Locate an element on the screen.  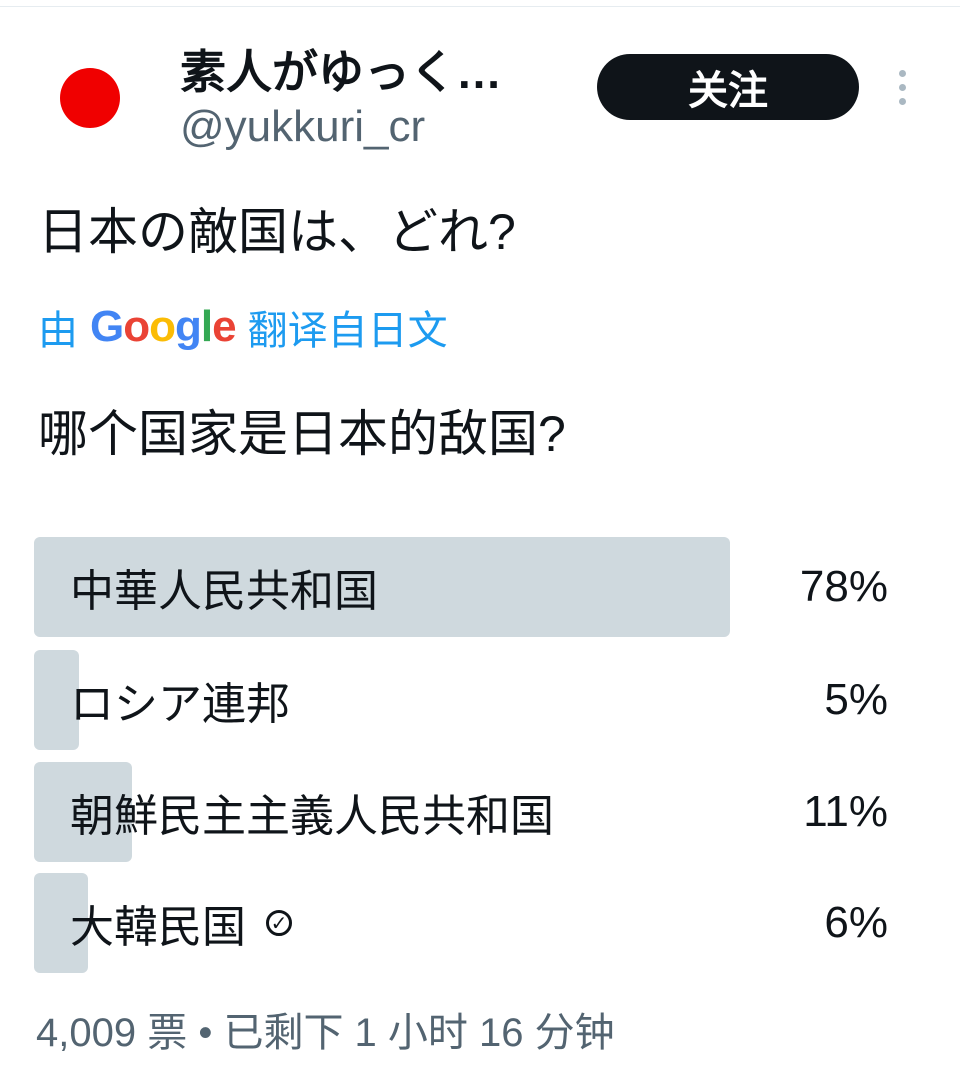
poll-option: 朝鮮民主主義人民共和国 11% is located at coordinates (480, 812).